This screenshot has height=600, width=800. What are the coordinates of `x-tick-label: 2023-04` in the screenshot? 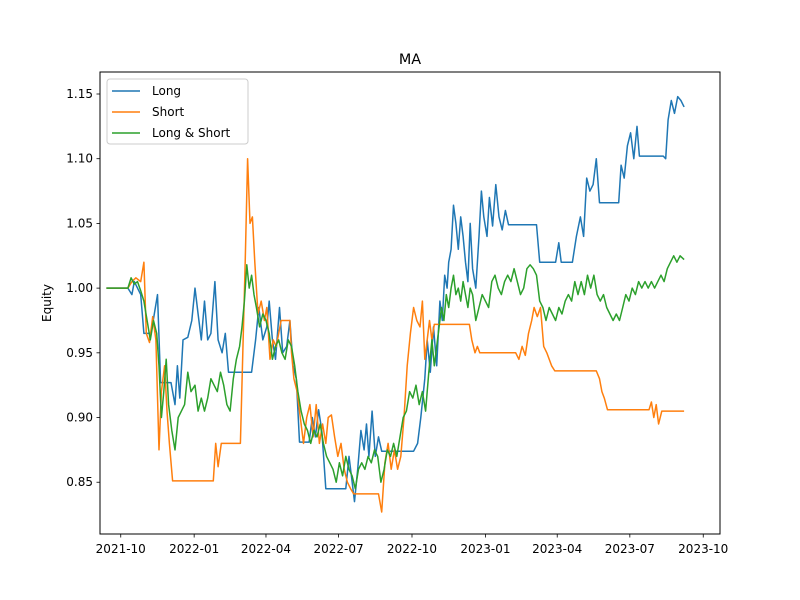 It's located at (557, 549).